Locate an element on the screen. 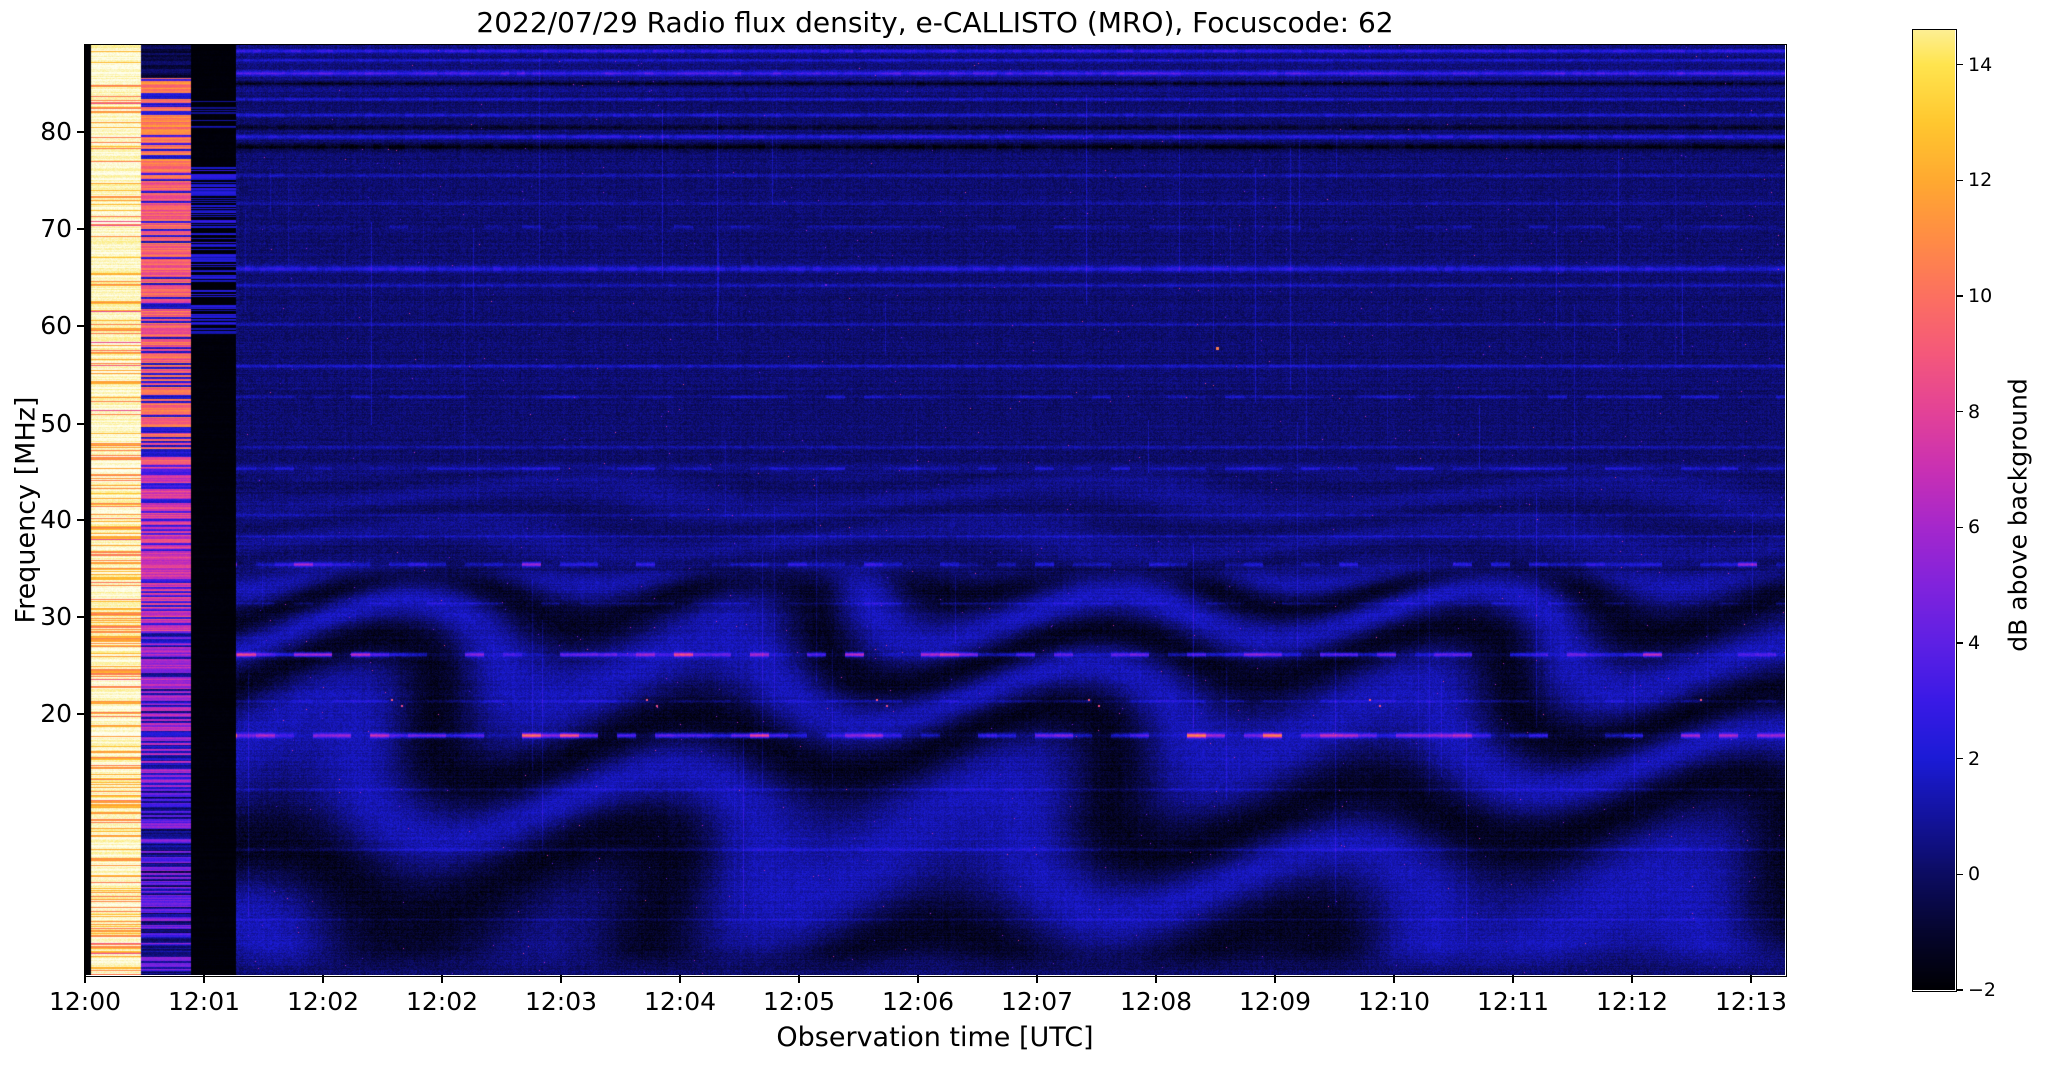 The height and width of the screenshot is (1067, 2047). colorbar-tick-label: 14 is located at coordinates (1980, 64).